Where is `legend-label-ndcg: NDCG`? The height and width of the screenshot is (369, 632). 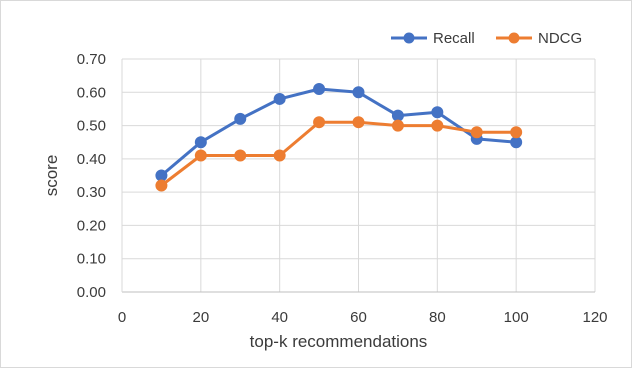
legend-label-ndcg: NDCG is located at coordinates (560, 38).